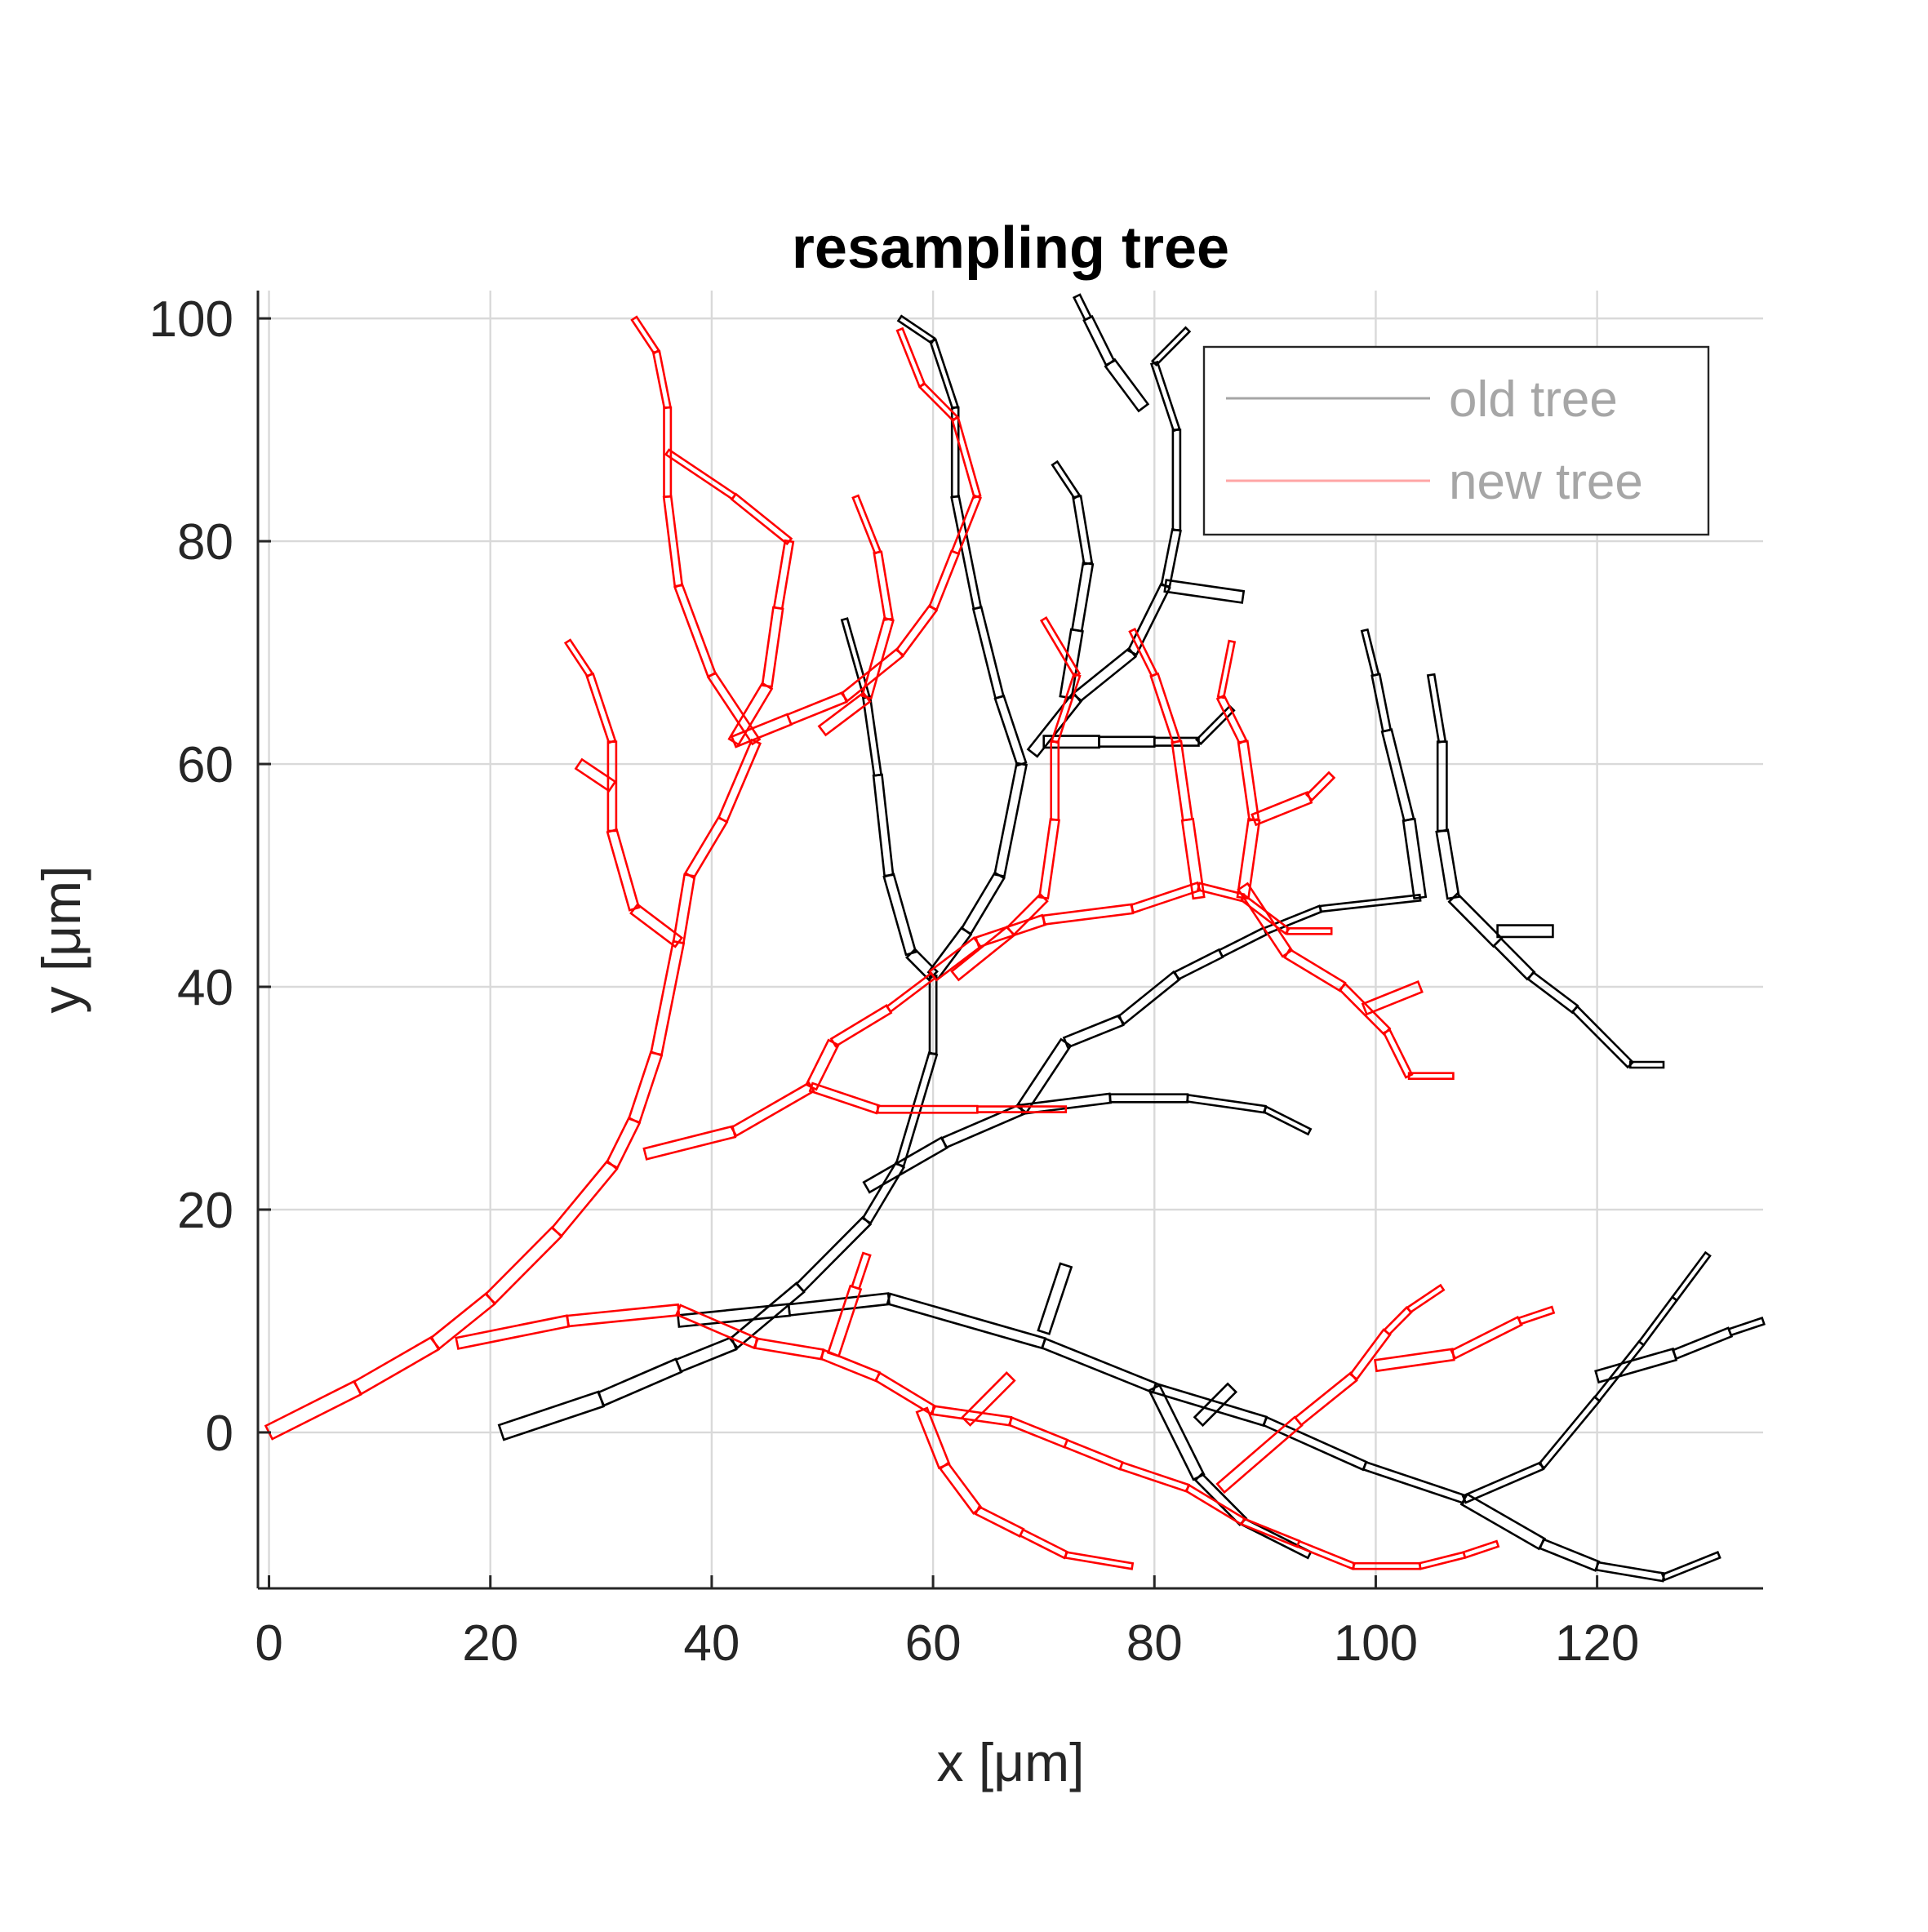  Describe the element at coordinates (61, 939) in the screenshot. I see `y-axis-label: y [μm]` at that location.